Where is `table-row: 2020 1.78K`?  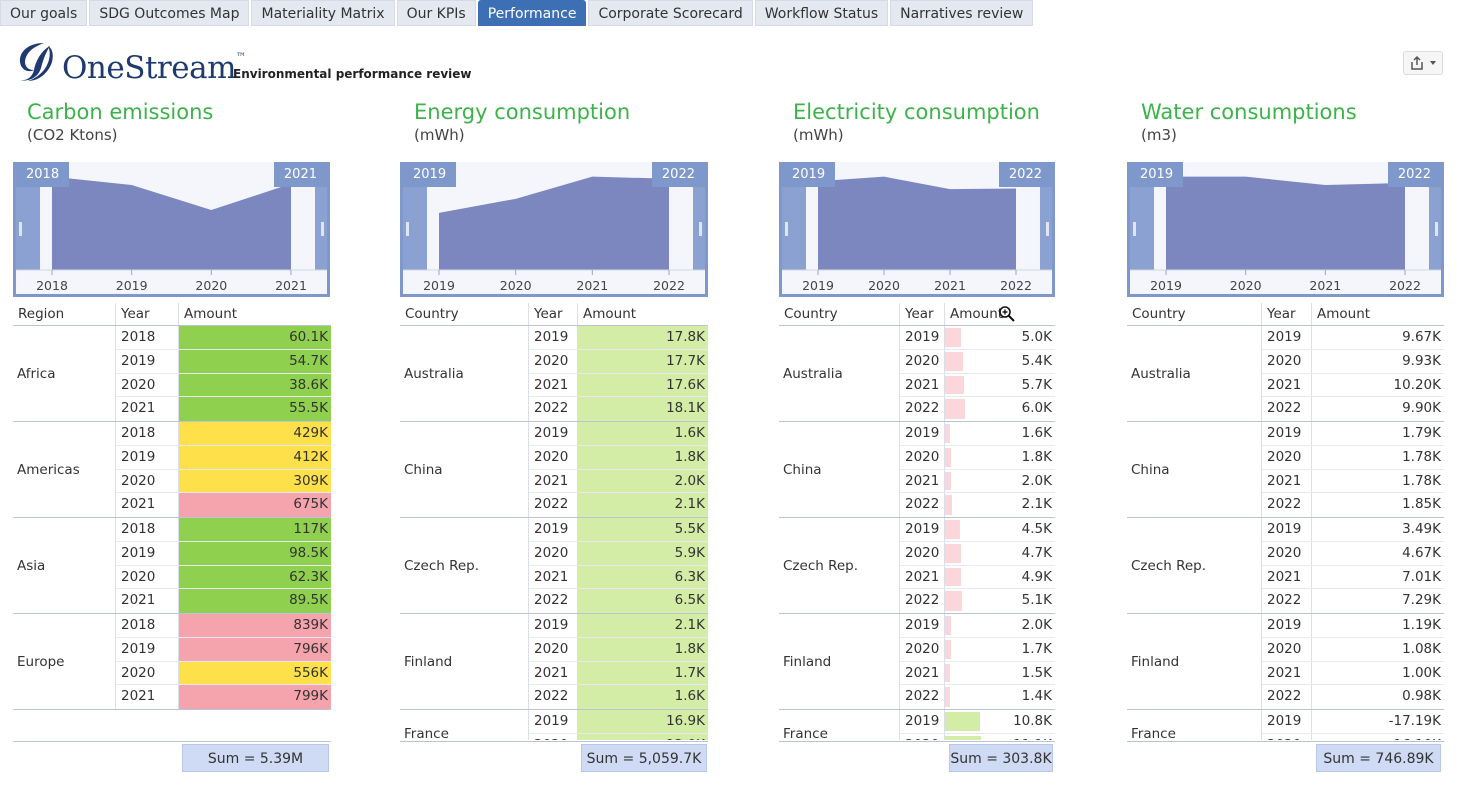 table-row: 2020 1.78K is located at coordinates (1353, 457).